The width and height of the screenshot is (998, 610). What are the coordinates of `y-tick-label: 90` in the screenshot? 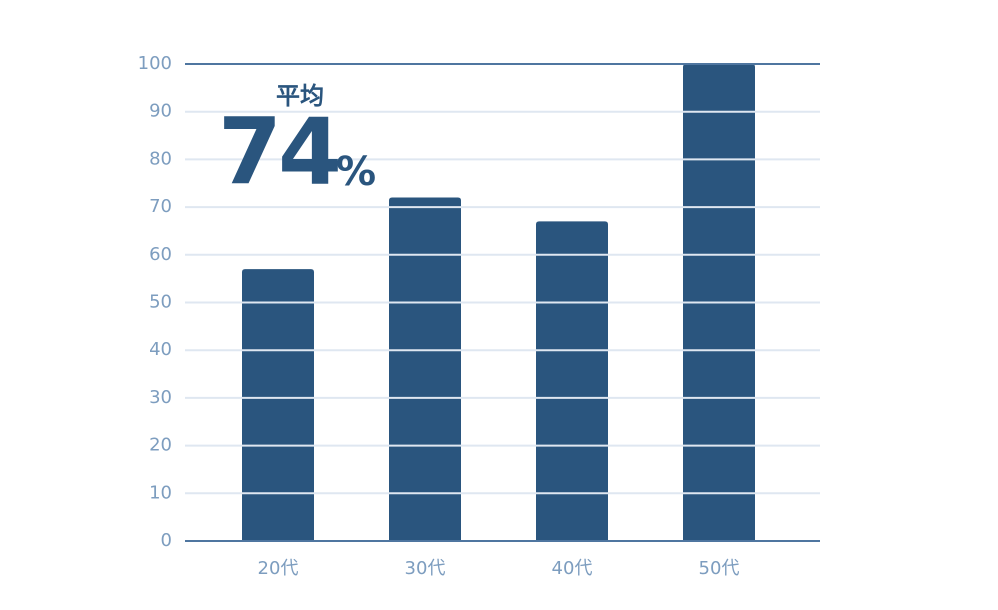 It's located at (160, 111).